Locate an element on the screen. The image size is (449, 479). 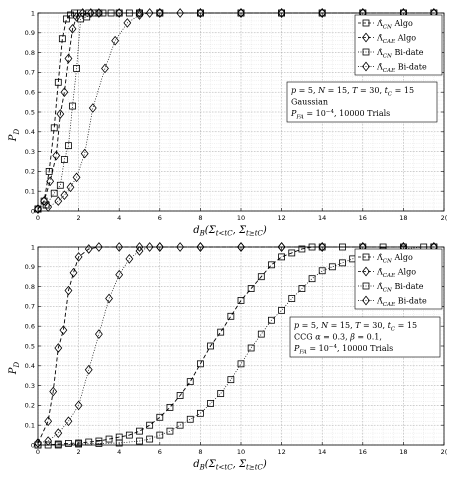
legend-entry-label: Λ̂CN Bi-date is located at coordinates (400, 288).